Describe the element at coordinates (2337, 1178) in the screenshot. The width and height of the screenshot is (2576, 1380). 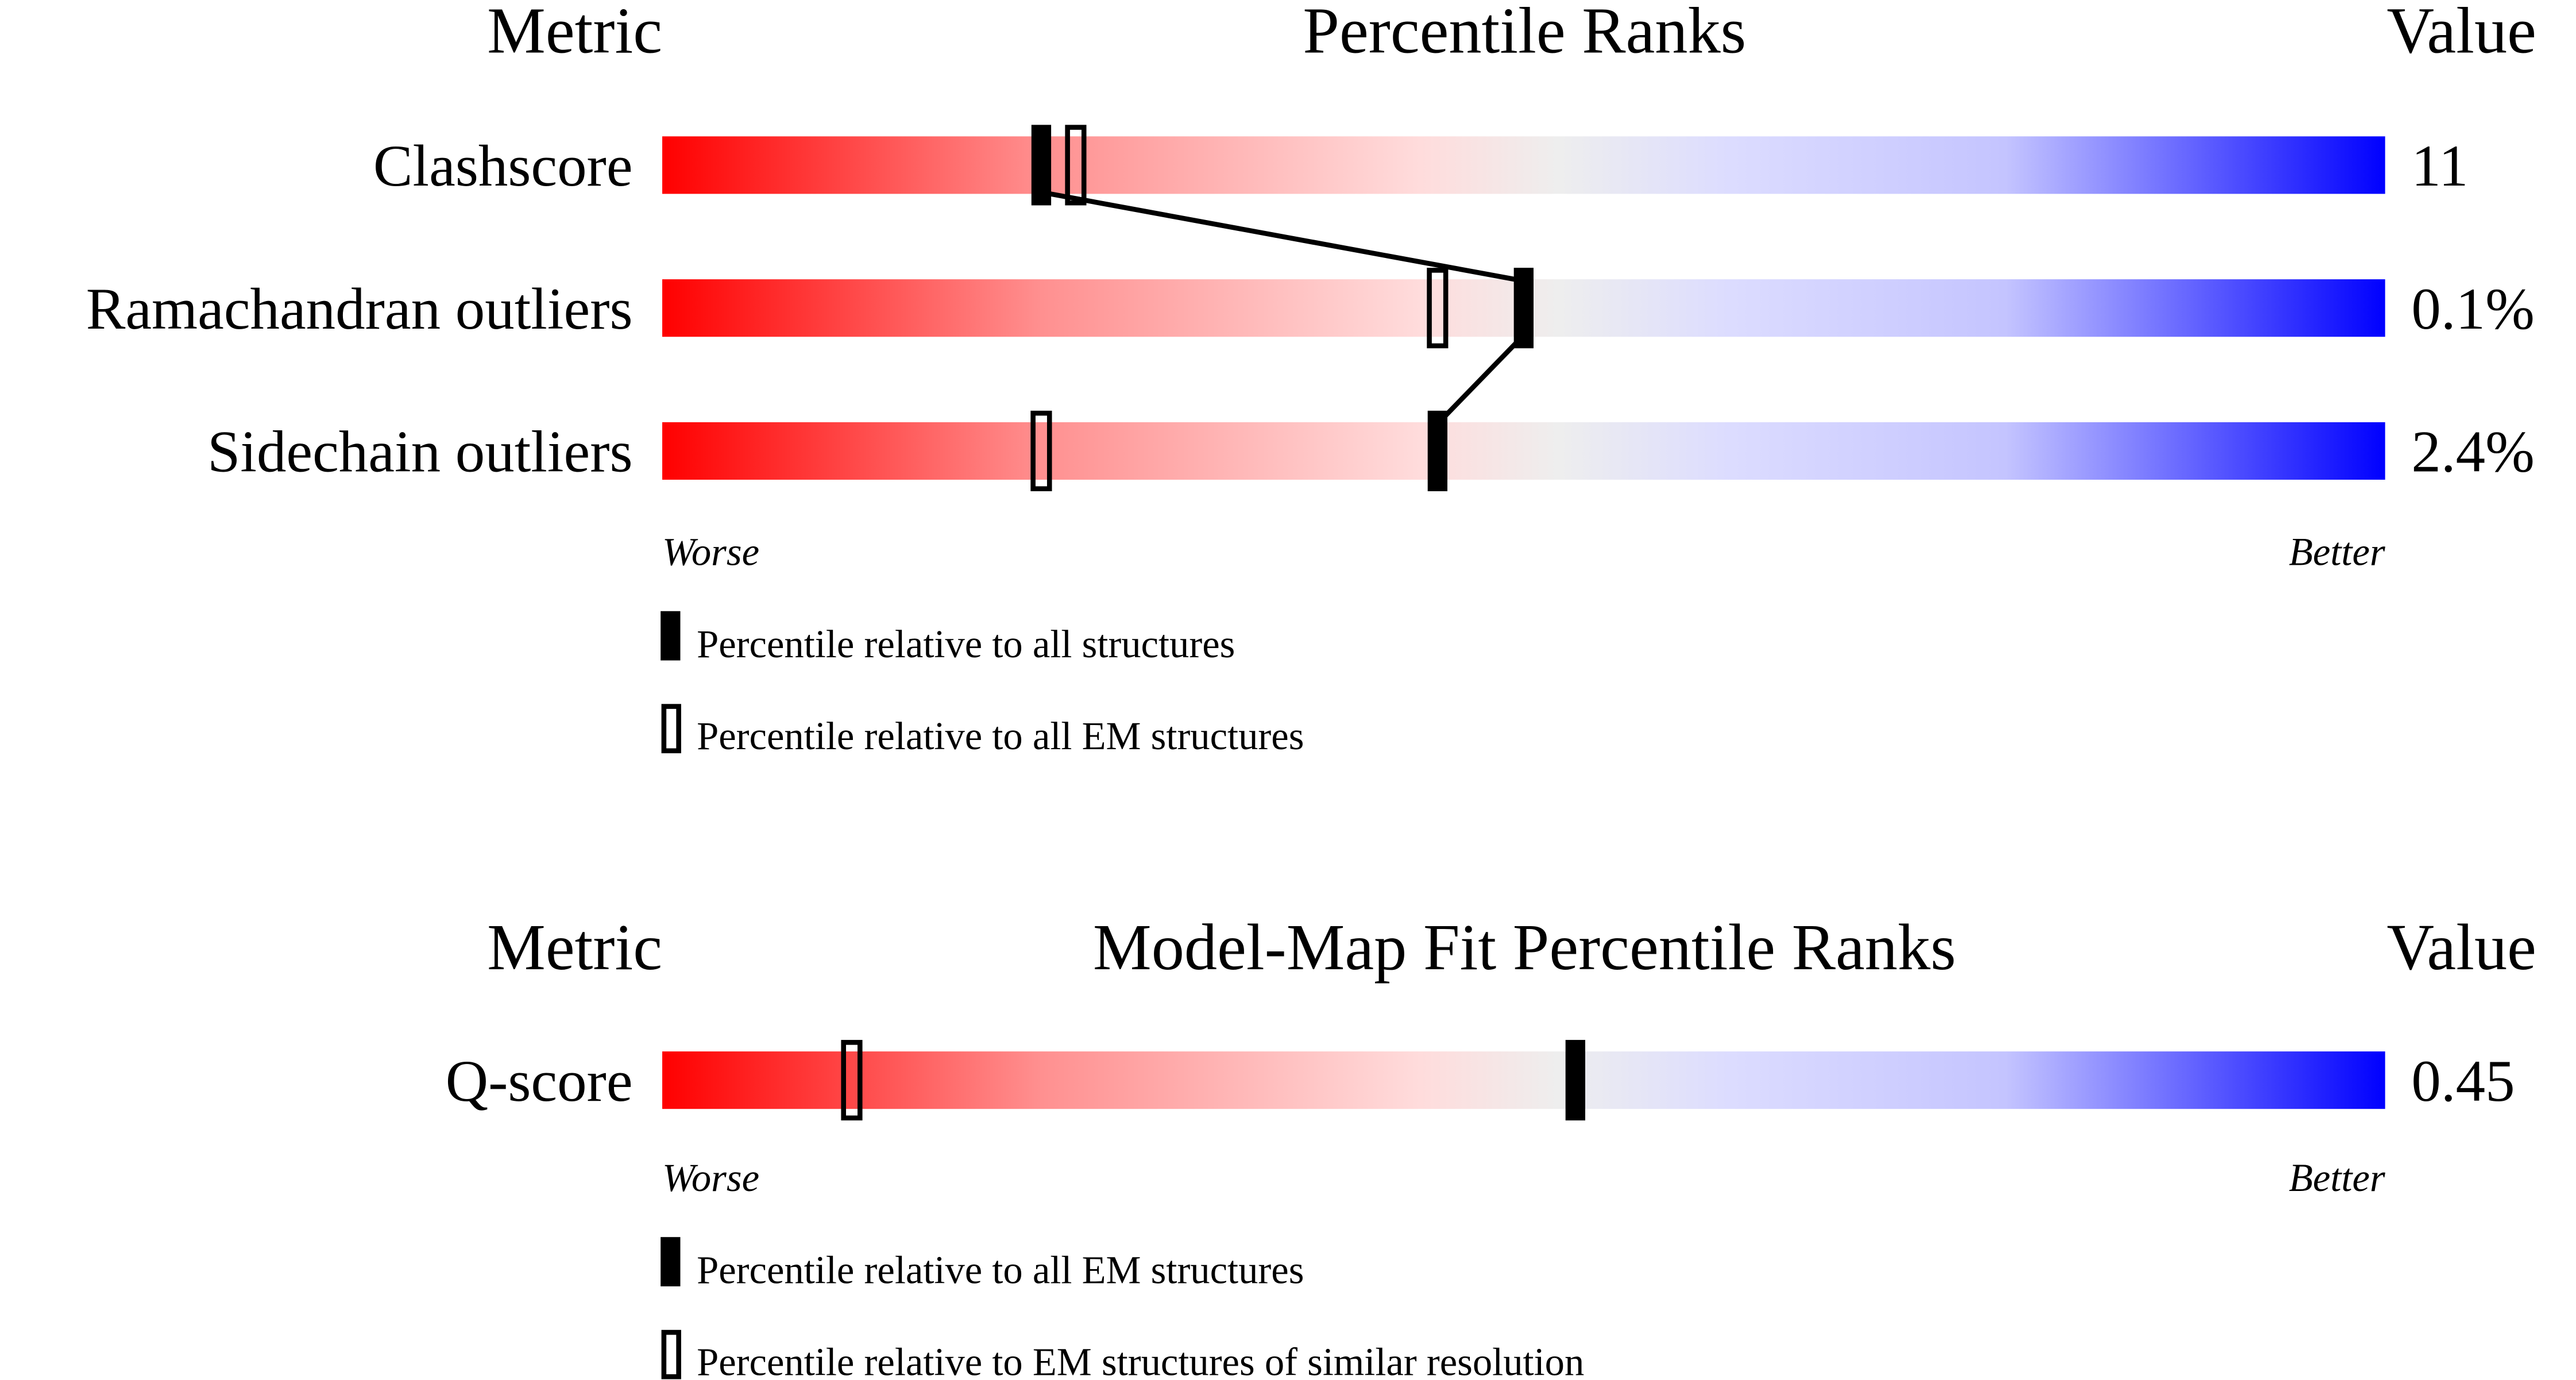
I see `axis-label-better-2: Better` at that location.